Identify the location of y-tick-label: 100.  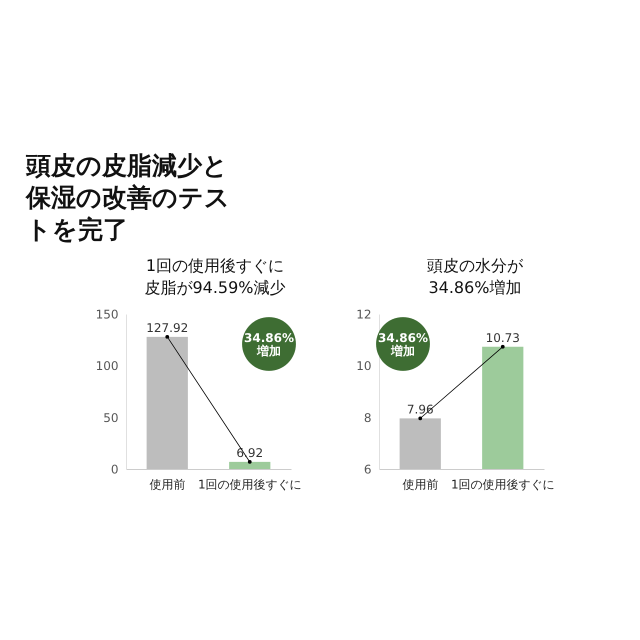
(107, 366).